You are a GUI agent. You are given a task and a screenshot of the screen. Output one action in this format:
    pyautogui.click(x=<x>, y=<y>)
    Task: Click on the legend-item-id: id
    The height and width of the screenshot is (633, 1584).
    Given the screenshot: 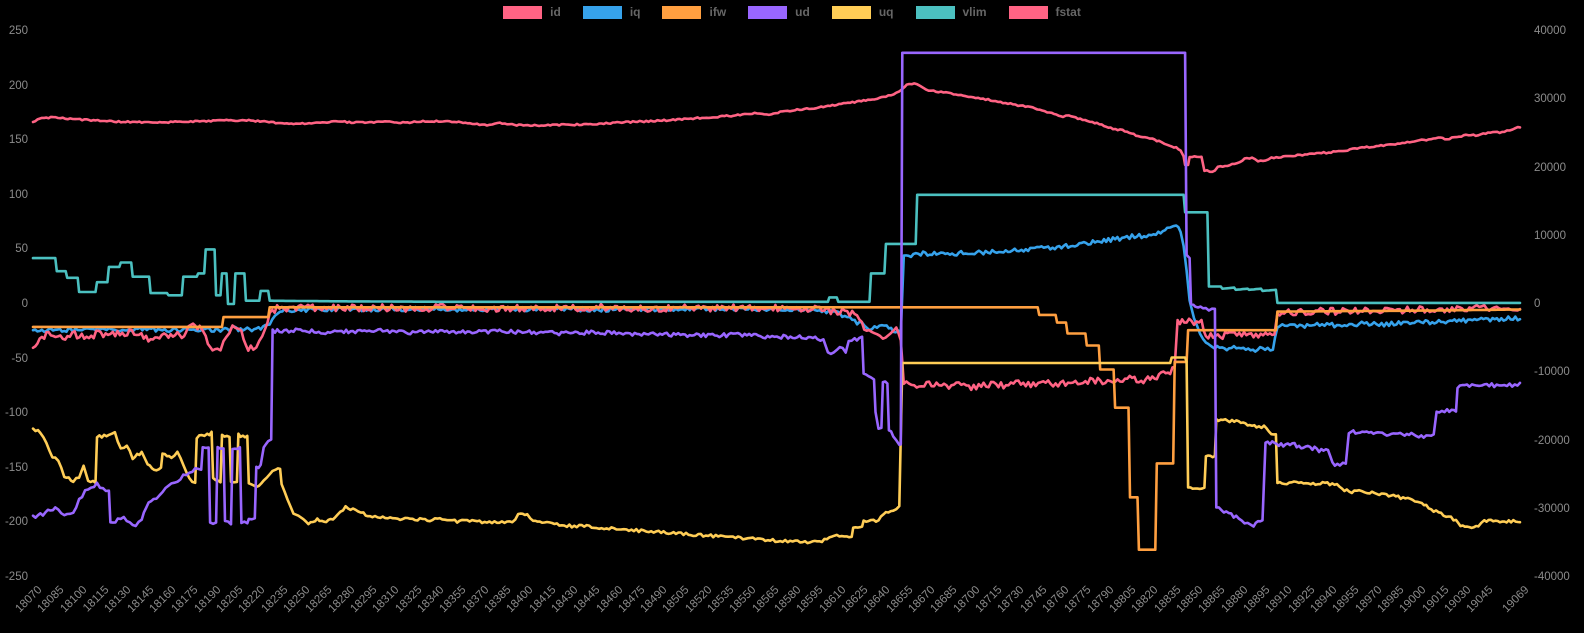 What is the action you would take?
    pyautogui.click(x=532, y=12)
    